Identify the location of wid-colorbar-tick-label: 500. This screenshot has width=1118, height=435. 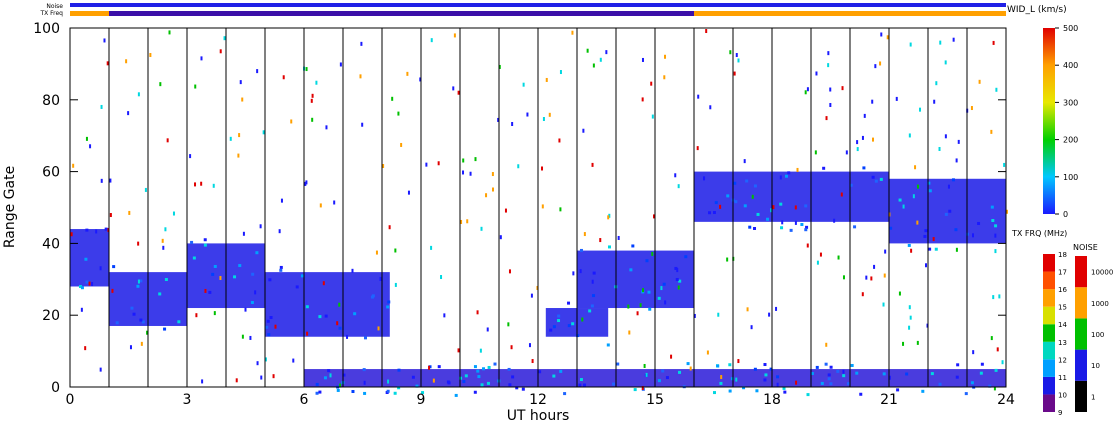
(1070, 28).